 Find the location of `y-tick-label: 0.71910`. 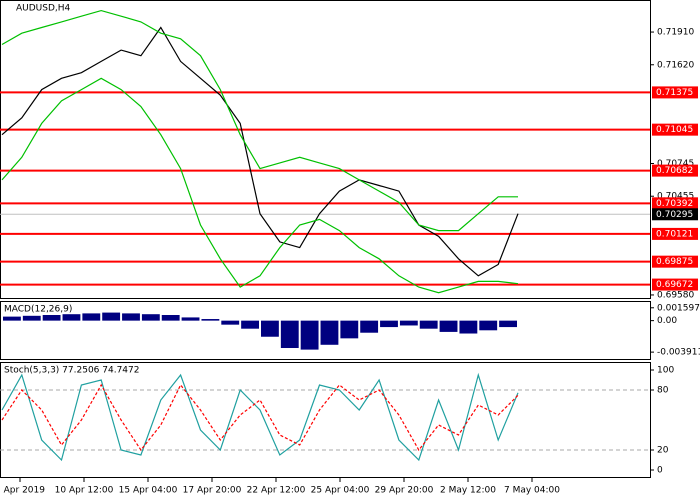

y-tick-label: 0.71910 is located at coordinates (675, 33).